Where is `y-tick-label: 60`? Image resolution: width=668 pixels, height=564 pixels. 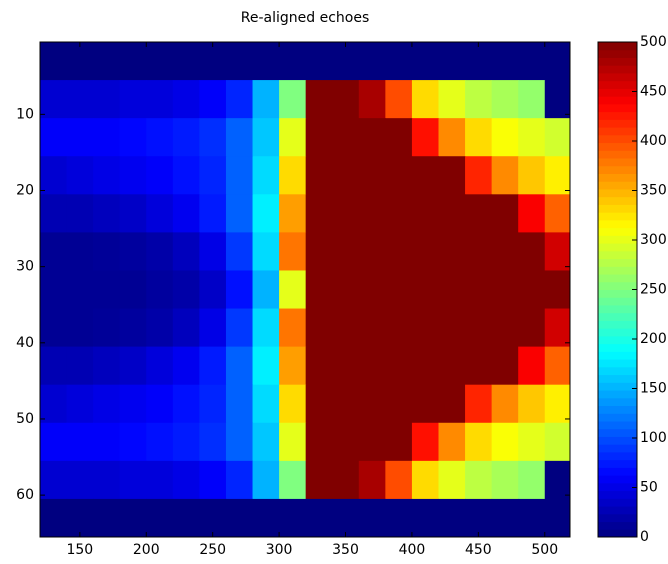 y-tick-label: 60 is located at coordinates (25, 495).